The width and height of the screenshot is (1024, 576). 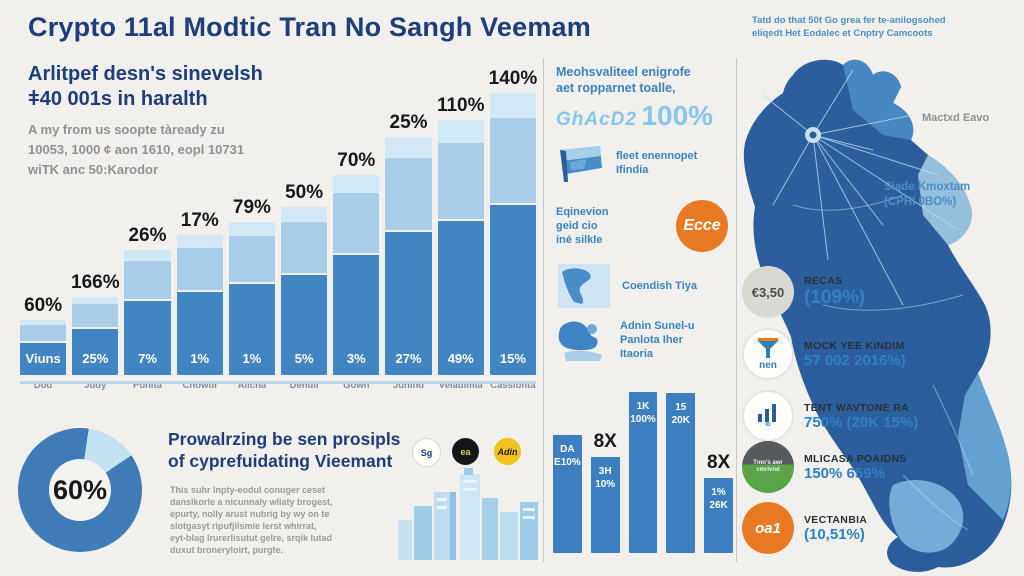 I want to click on main-chart-bar: 60% Viuns Dod, so click(x=43, y=346).